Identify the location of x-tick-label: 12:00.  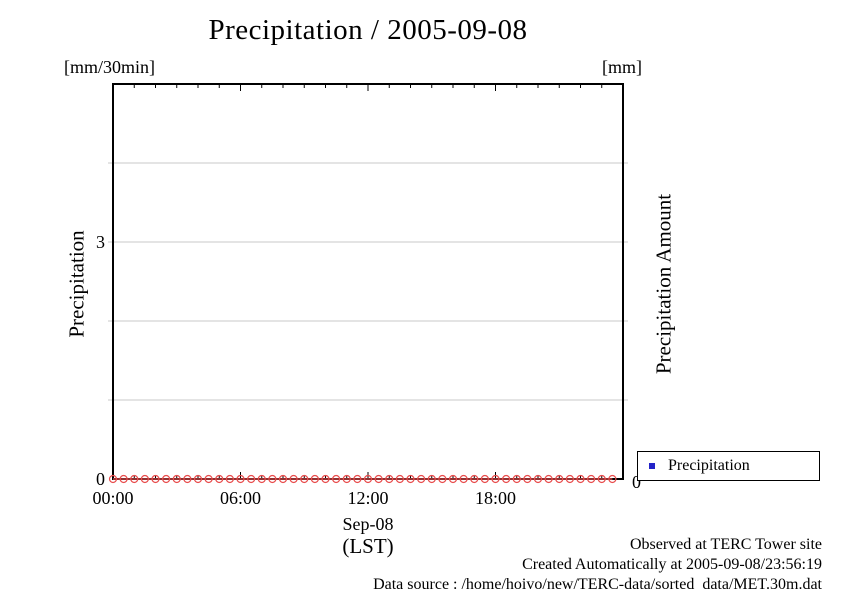
(368, 498).